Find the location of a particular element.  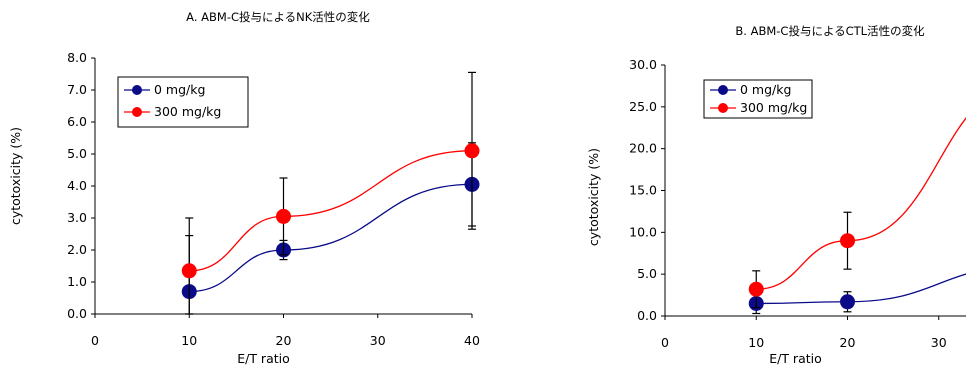

x-tick-label: 40 is located at coordinates (472, 340).